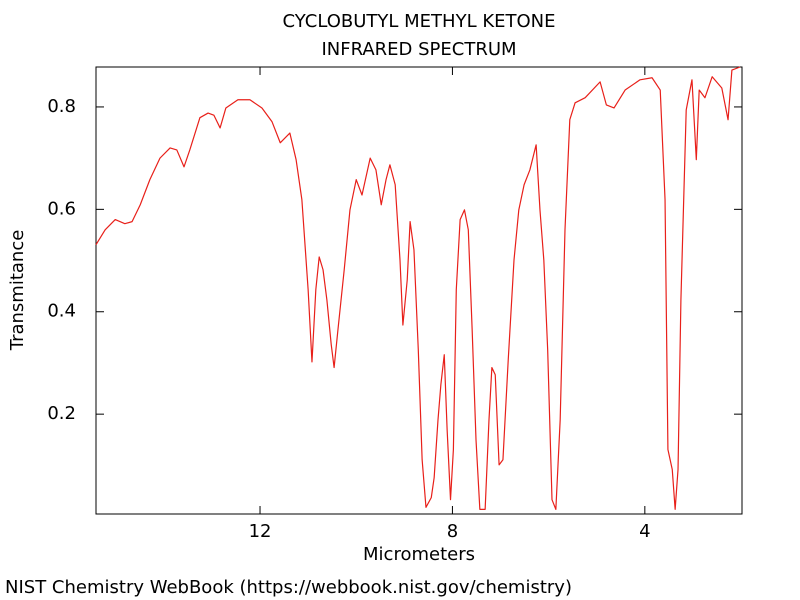  What do you see at coordinates (418, 21) in the screenshot?
I see `chart-title: CYCLOBUTYL METHYL KETONE` at bounding box center [418, 21].